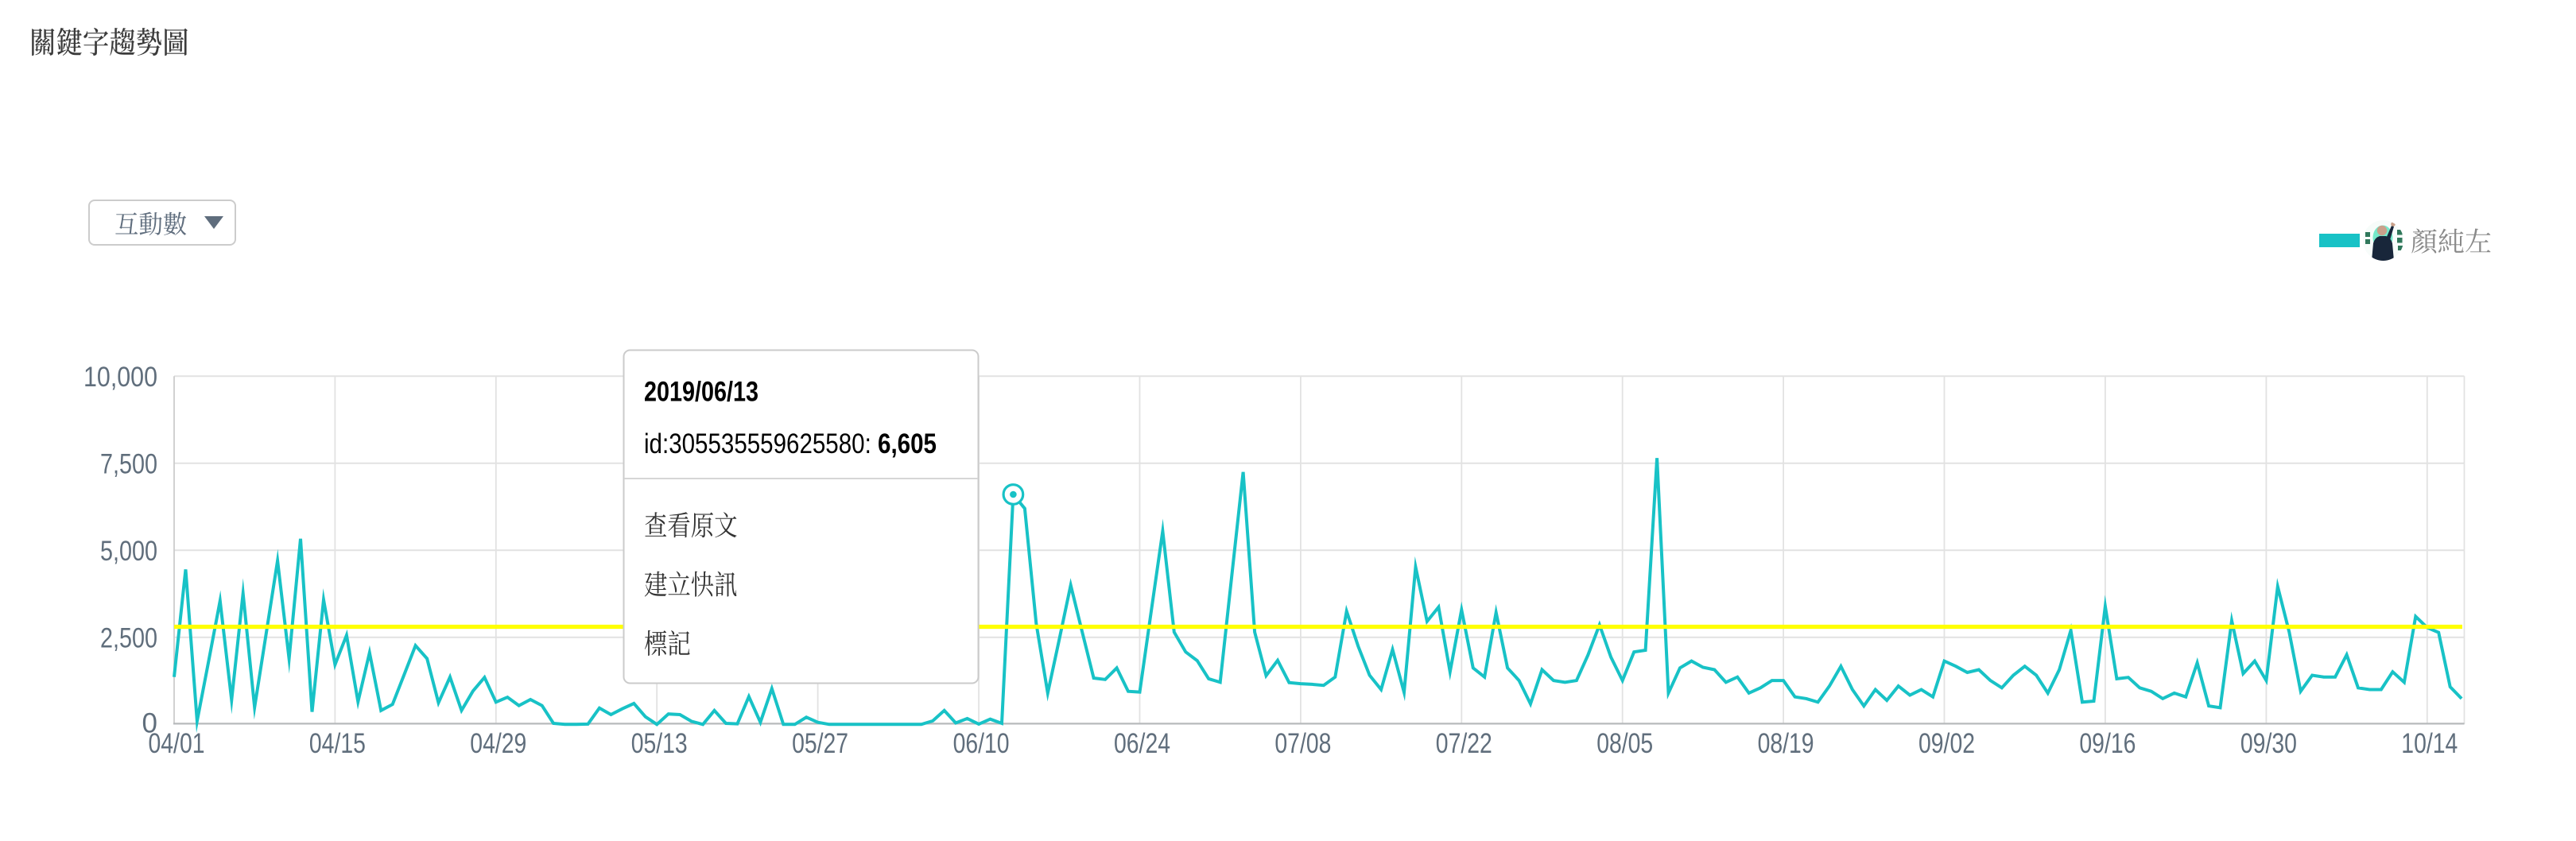 This screenshot has height=841, width=2576. What do you see at coordinates (177, 743) in the screenshot?
I see `svg-text: 04/01` at bounding box center [177, 743].